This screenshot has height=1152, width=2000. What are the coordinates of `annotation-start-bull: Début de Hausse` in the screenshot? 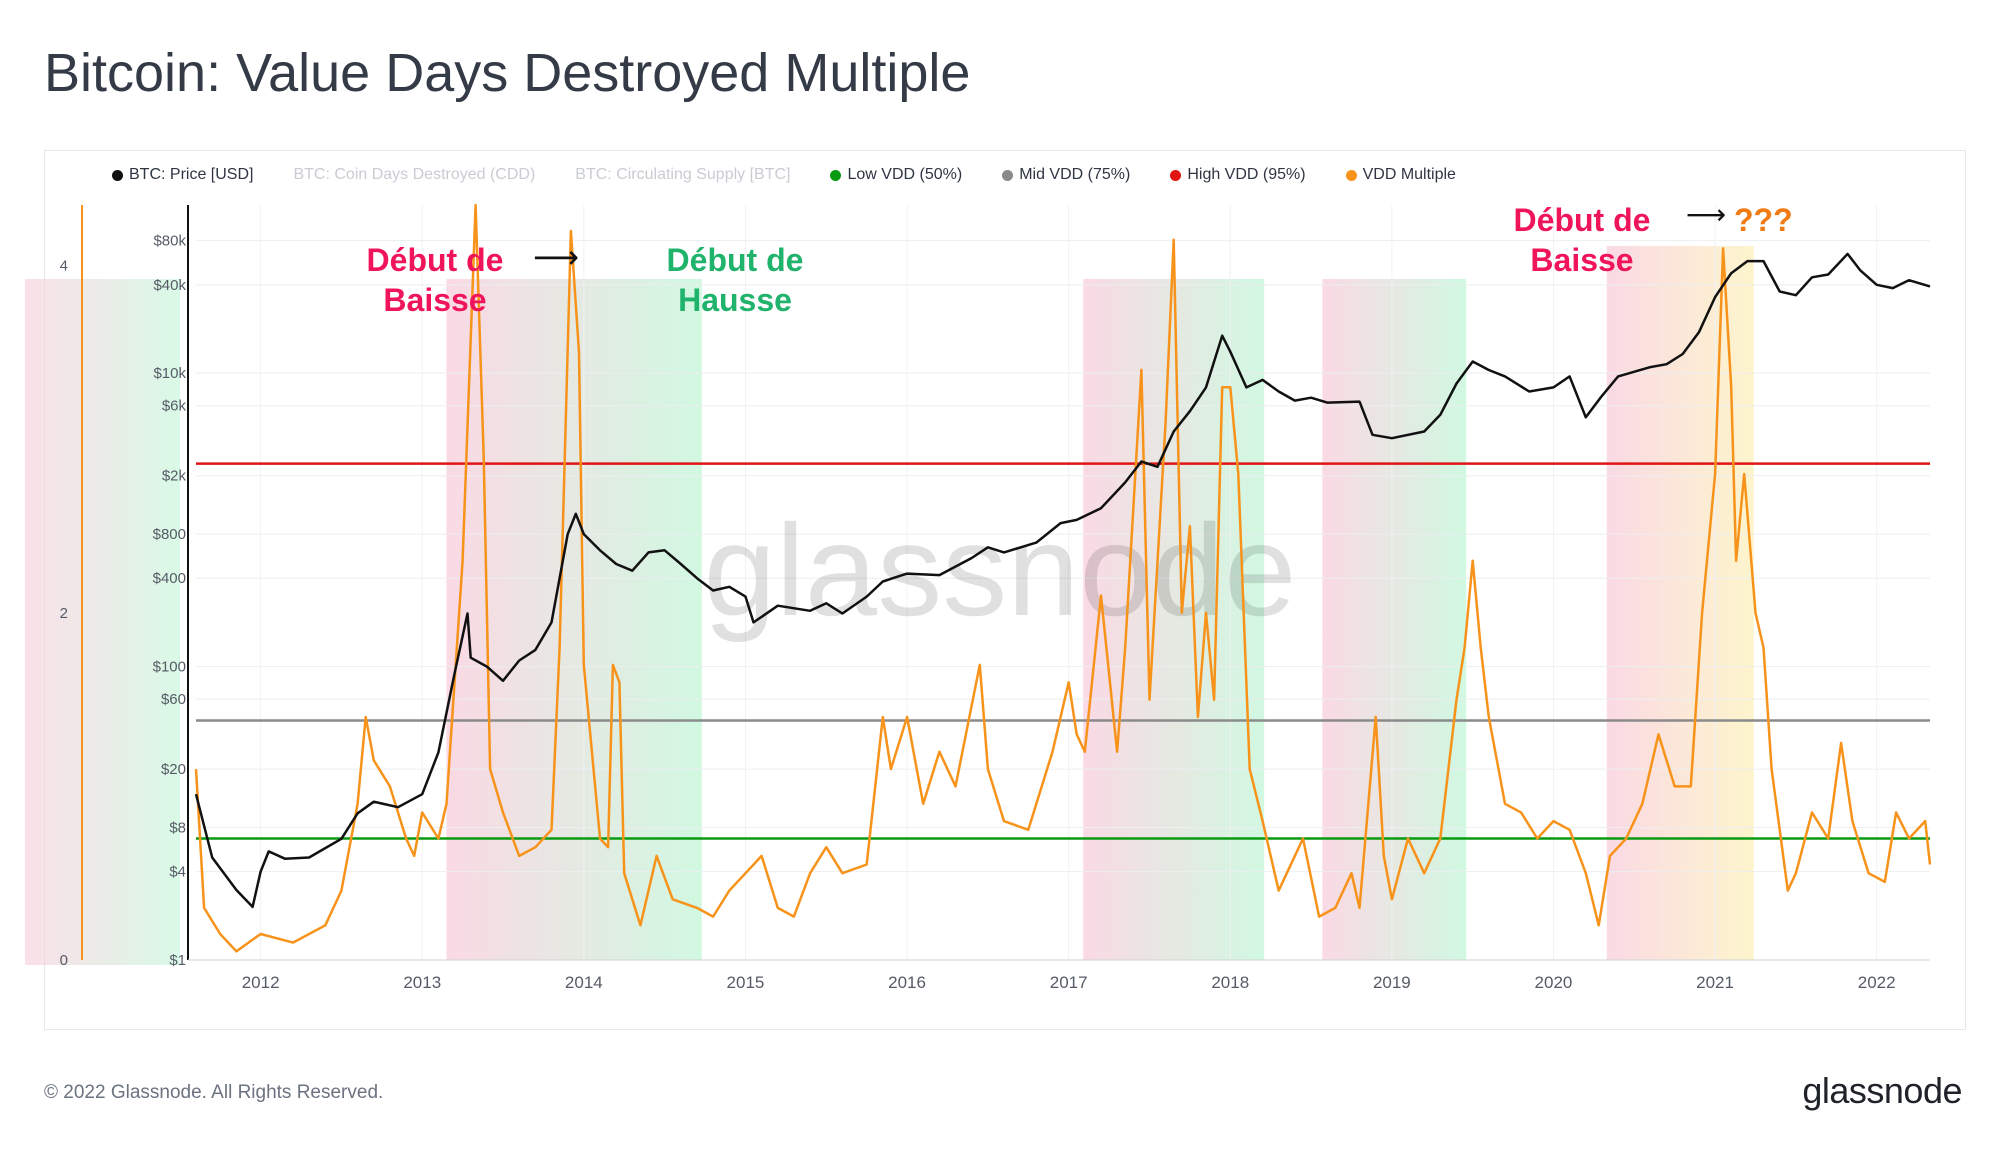 It's located at (735, 280).